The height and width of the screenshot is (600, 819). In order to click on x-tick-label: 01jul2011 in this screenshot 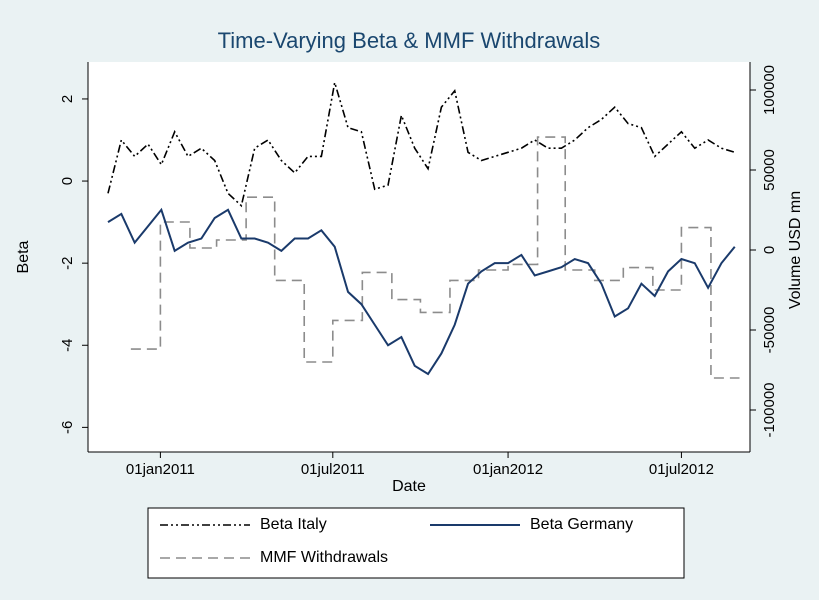, I will do `click(333, 469)`.